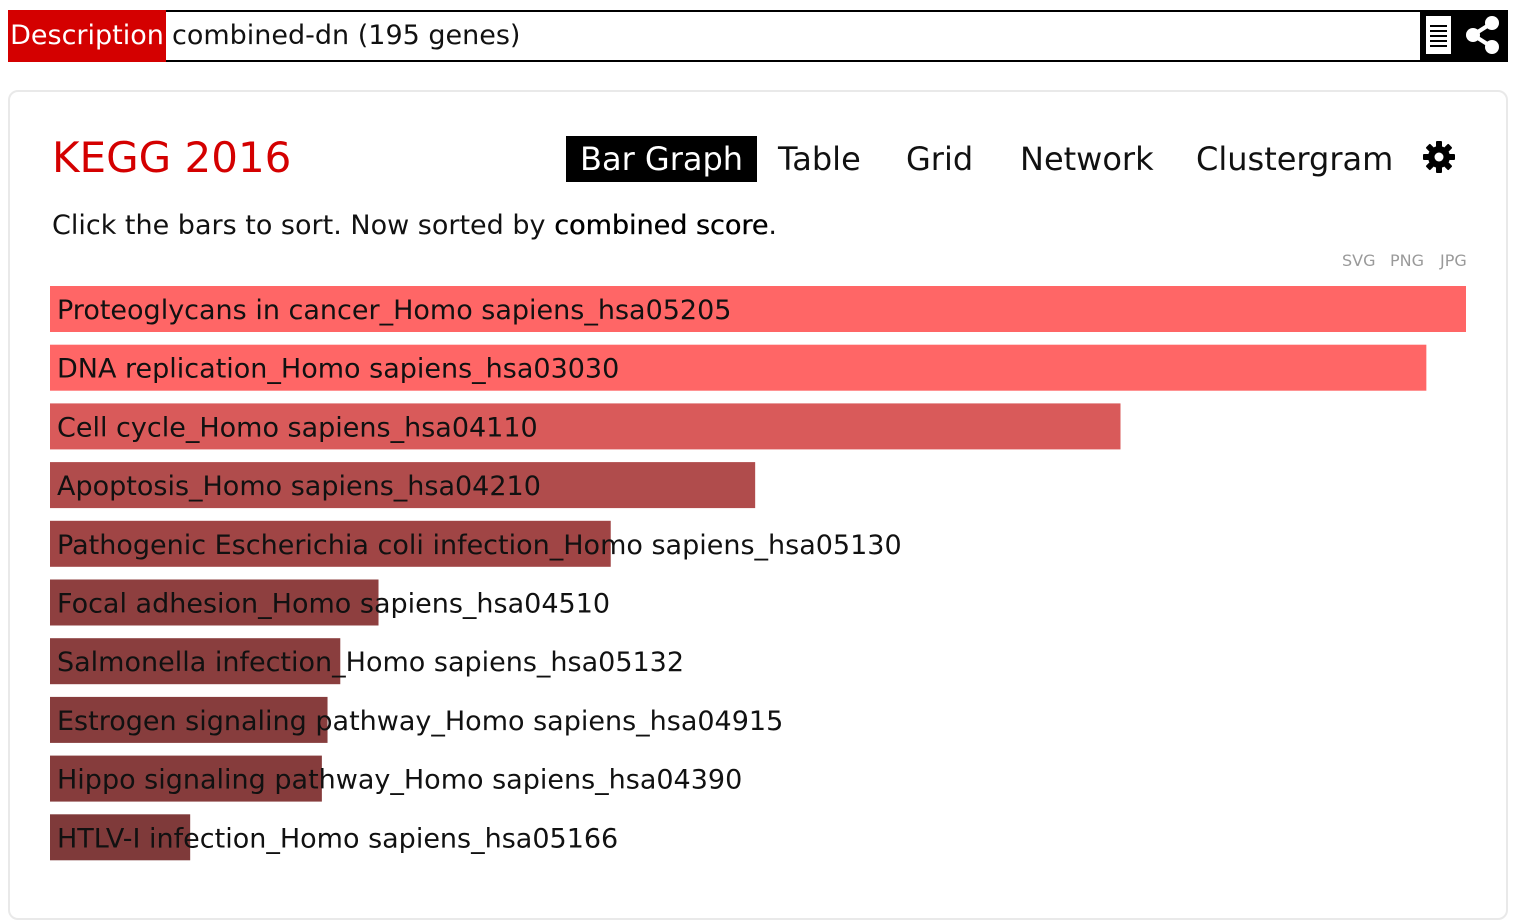 The height and width of the screenshot is (920, 1520). I want to click on bar-label: DNA replication_Homo sapiens_hsa03030, so click(338, 369).